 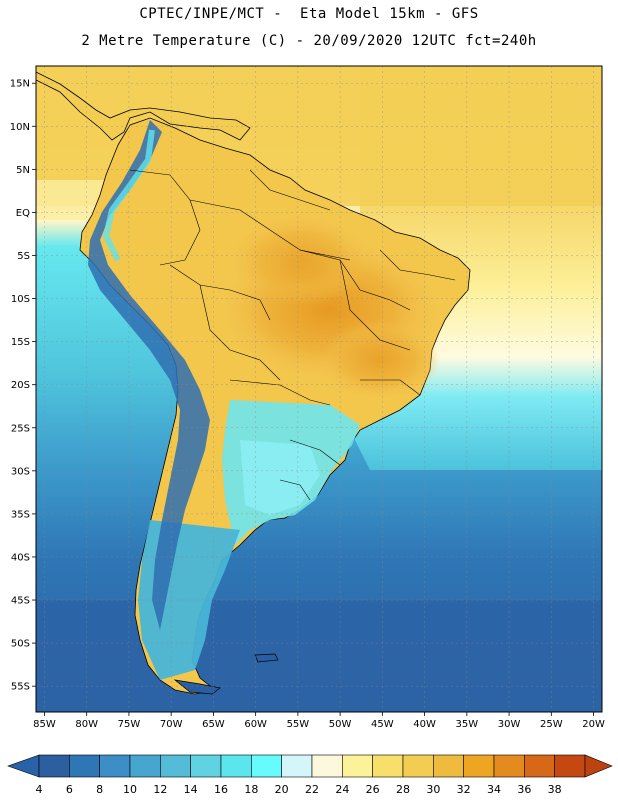 What do you see at coordinates (255, 724) in the screenshot?
I see `lon-tick-label: 60W` at bounding box center [255, 724].